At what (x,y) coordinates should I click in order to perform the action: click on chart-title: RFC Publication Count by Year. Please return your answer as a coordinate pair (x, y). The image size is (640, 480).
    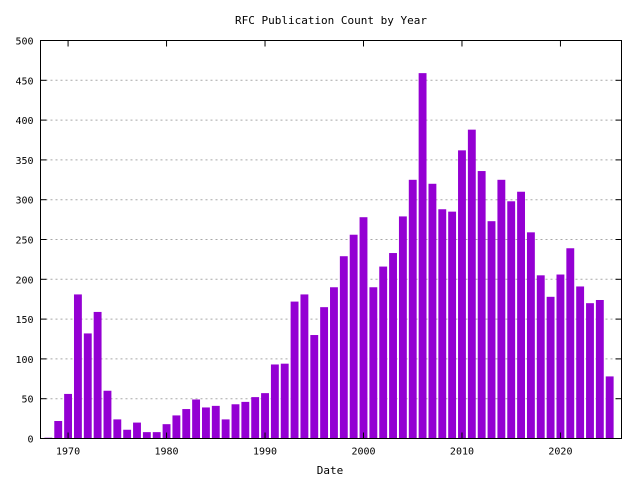
    Looking at the image, I should click on (331, 20).